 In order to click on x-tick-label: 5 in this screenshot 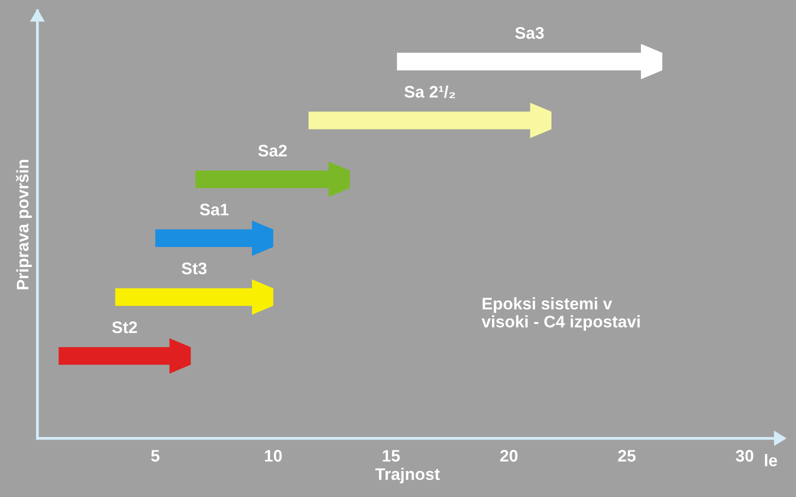, I will do `click(155, 456)`.